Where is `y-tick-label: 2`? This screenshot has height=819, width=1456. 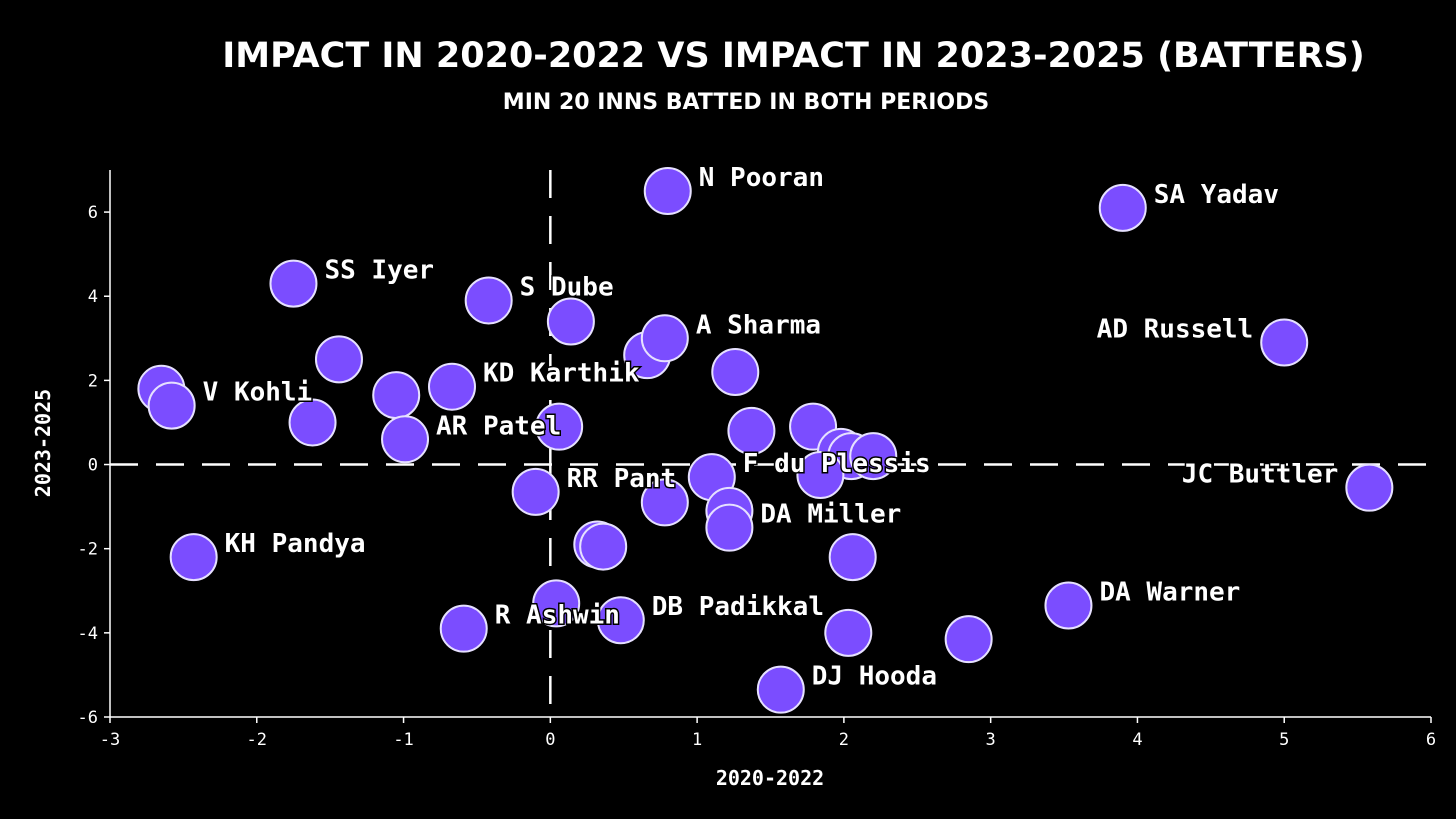 y-tick-label: 2 is located at coordinates (93, 381).